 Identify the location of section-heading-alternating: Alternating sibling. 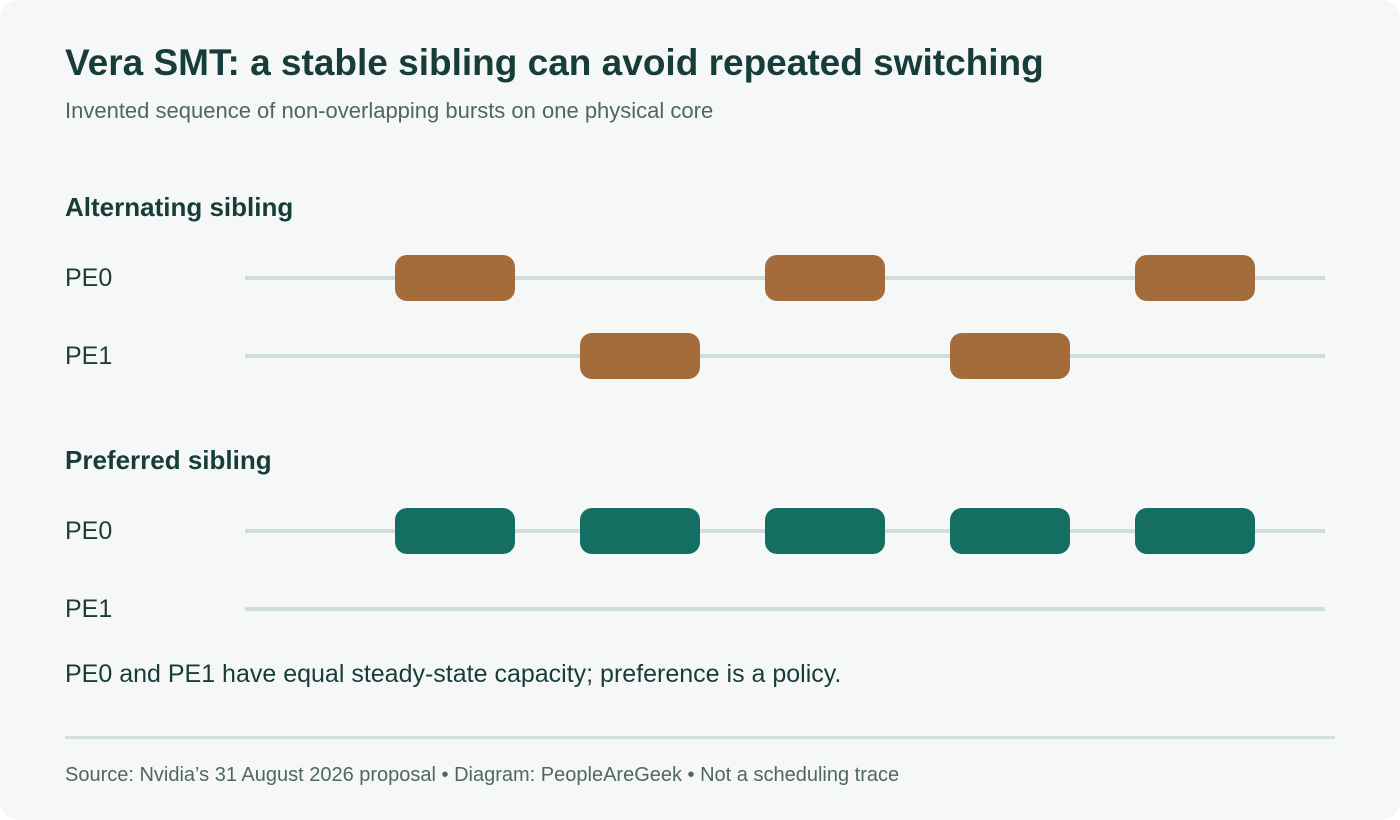
(179, 207).